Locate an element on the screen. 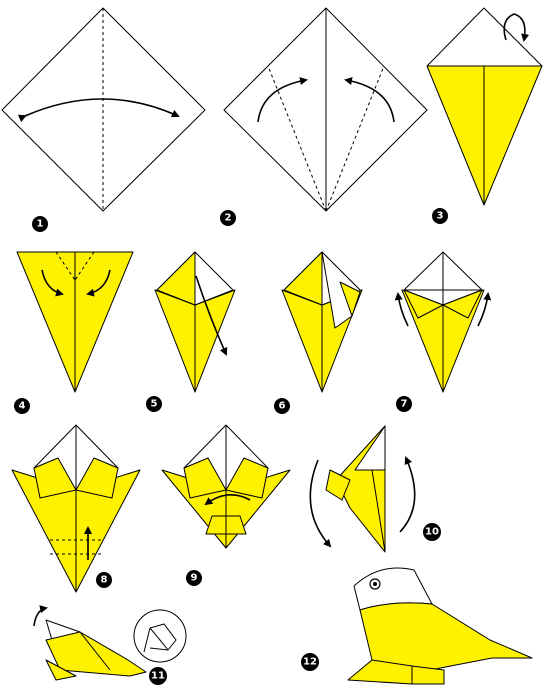 The height and width of the screenshot is (698, 547). step-3-diagram is located at coordinates (484, 106).